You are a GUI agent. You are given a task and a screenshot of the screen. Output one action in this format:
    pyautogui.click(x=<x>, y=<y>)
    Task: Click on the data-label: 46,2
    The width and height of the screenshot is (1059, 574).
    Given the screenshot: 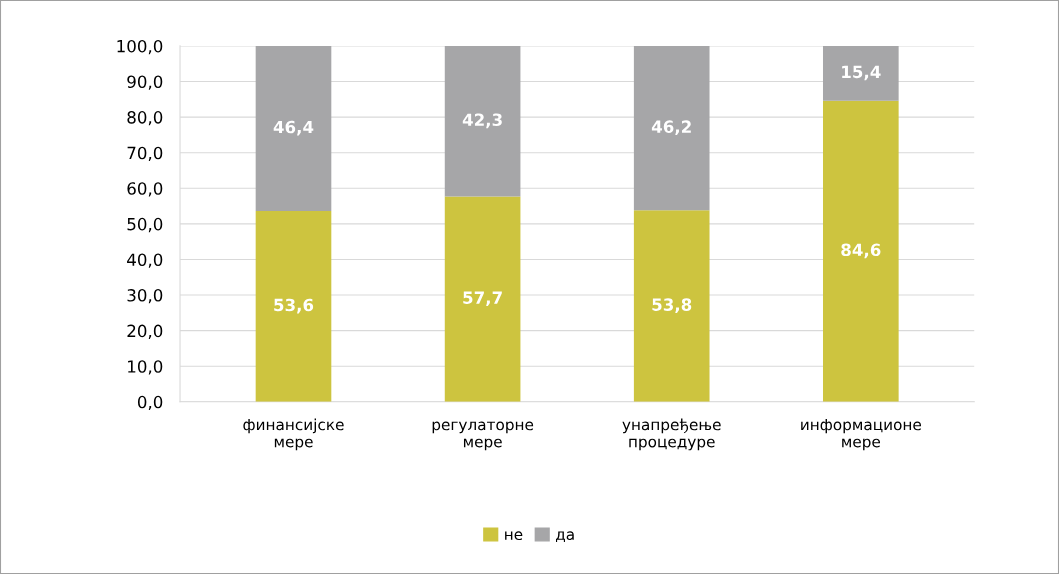 What is the action you would take?
    pyautogui.click(x=671, y=128)
    